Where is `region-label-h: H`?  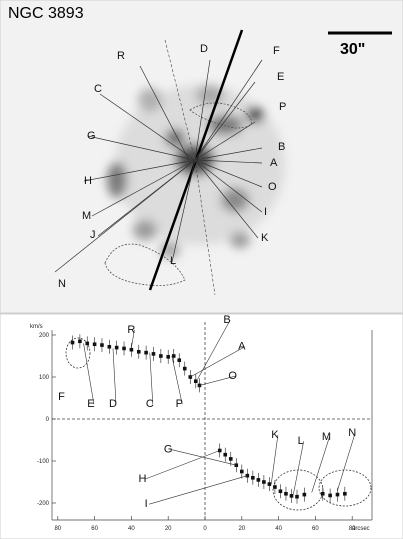
region-label-h: H is located at coordinates (88, 181).